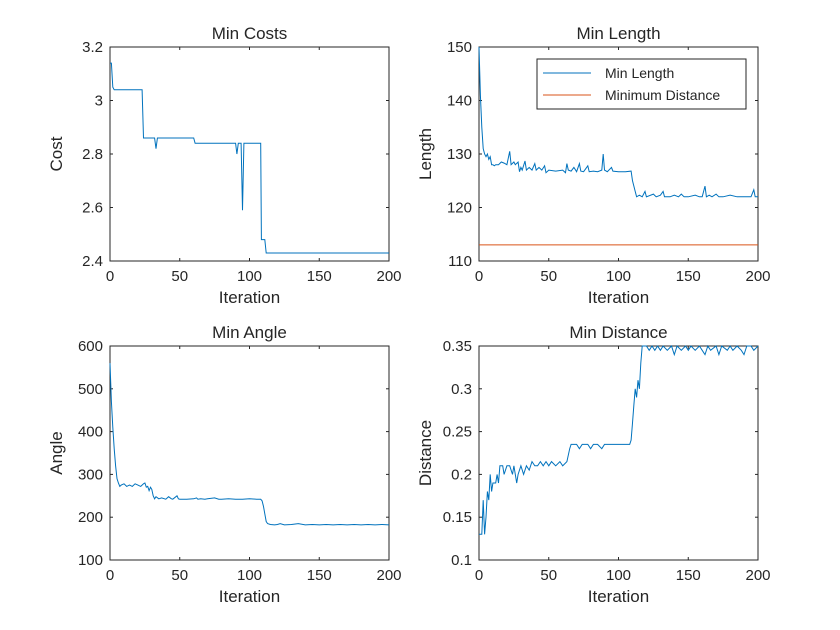 This screenshot has width=840, height=630. What do you see at coordinates (92, 208) in the screenshot?
I see `y-tick-label: 2.6` at bounding box center [92, 208].